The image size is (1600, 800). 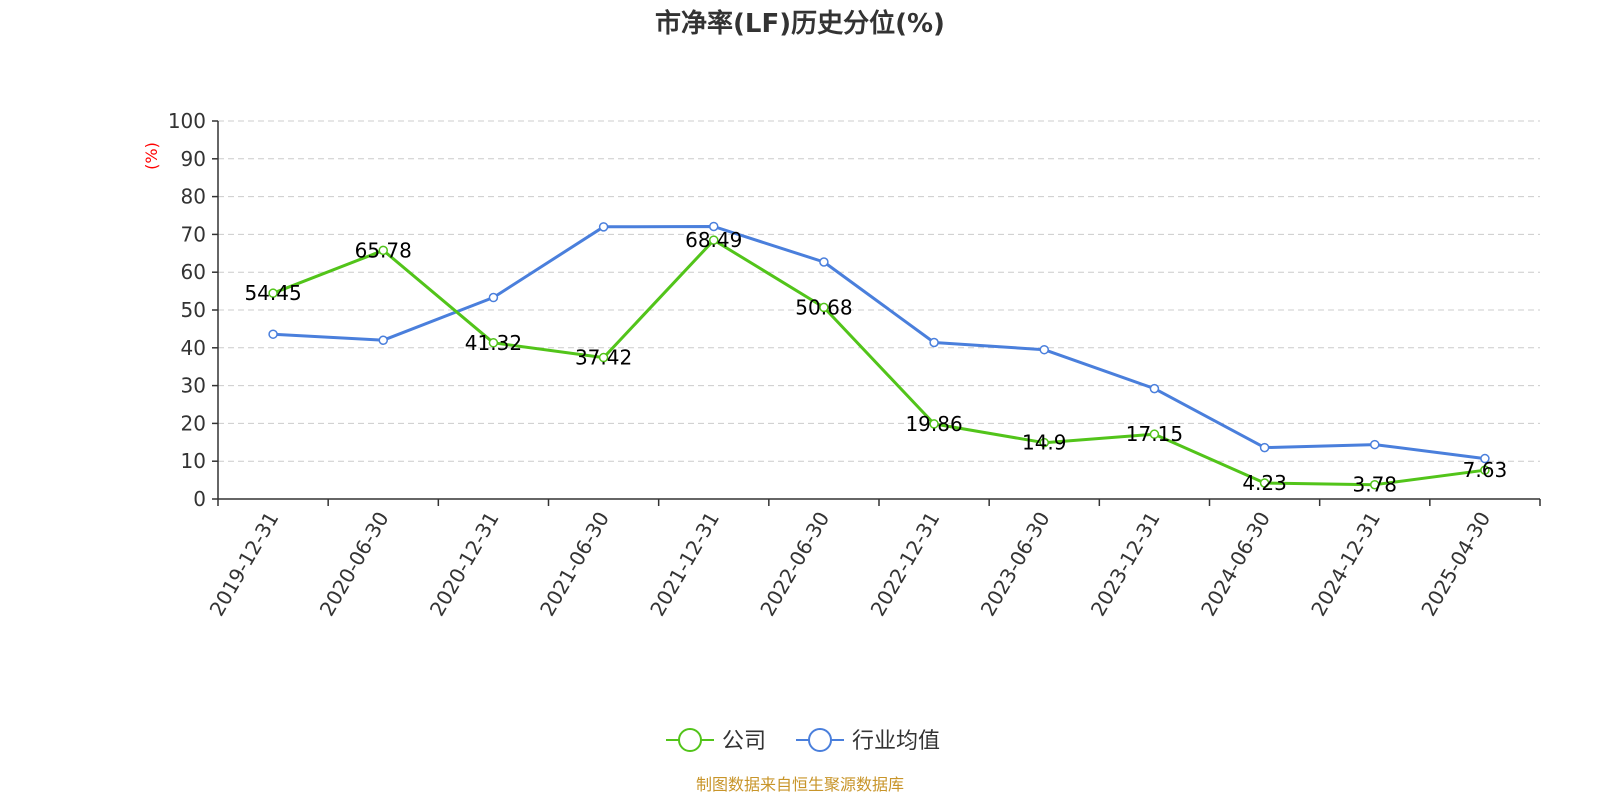 I want to click on y-tick-label-70: 70, so click(x=193, y=234).